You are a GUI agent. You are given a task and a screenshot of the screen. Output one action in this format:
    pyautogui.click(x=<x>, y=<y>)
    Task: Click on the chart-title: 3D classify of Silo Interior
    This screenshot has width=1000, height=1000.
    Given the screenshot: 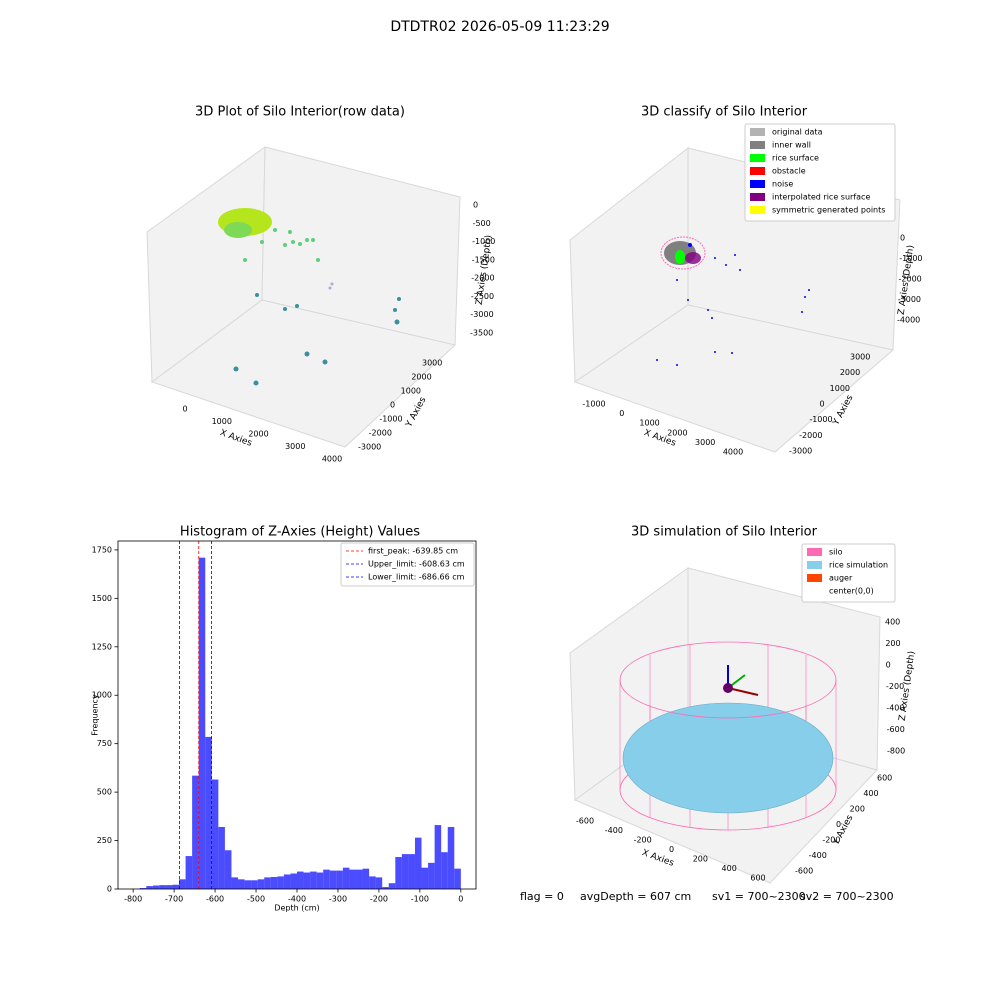 What is the action you would take?
    pyautogui.click(x=724, y=112)
    